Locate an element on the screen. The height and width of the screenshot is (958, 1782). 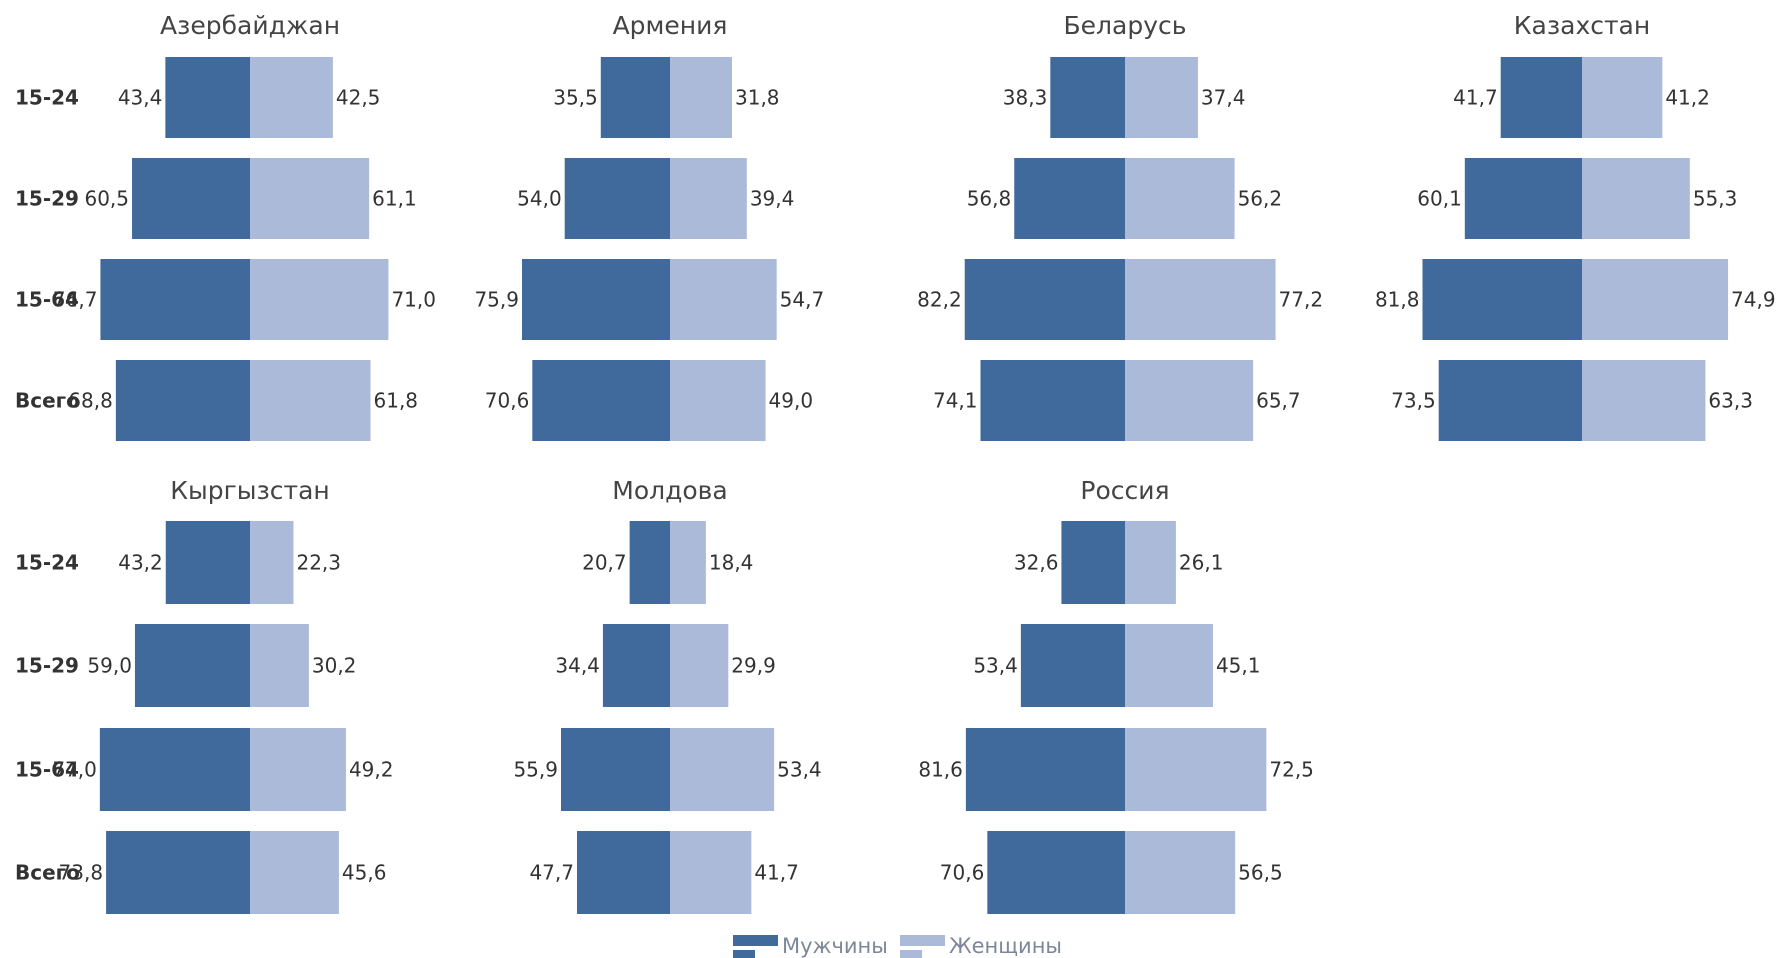
value-label-female: 71,0 is located at coordinates (413, 300).